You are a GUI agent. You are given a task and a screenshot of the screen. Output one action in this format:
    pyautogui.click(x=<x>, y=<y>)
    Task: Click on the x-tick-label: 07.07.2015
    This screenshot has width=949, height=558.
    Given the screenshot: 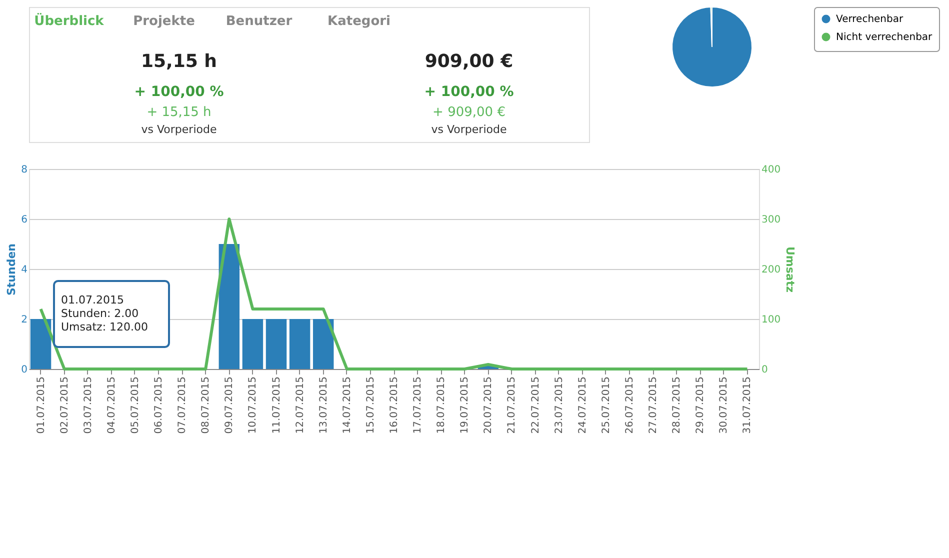 What is the action you would take?
    pyautogui.click(x=182, y=405)
    